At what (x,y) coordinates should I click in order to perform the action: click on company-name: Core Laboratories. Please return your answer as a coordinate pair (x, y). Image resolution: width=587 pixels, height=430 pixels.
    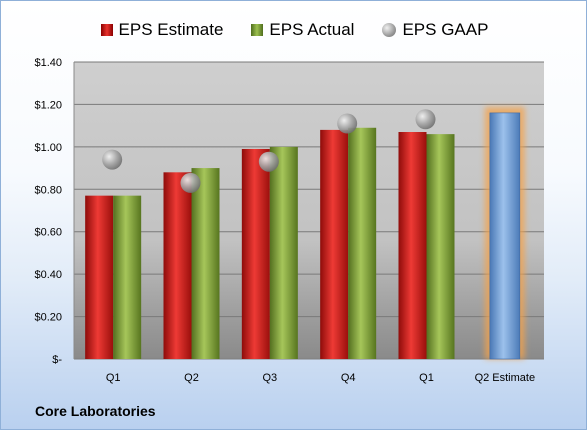
    Looking at the image, I should click on (95, 411).